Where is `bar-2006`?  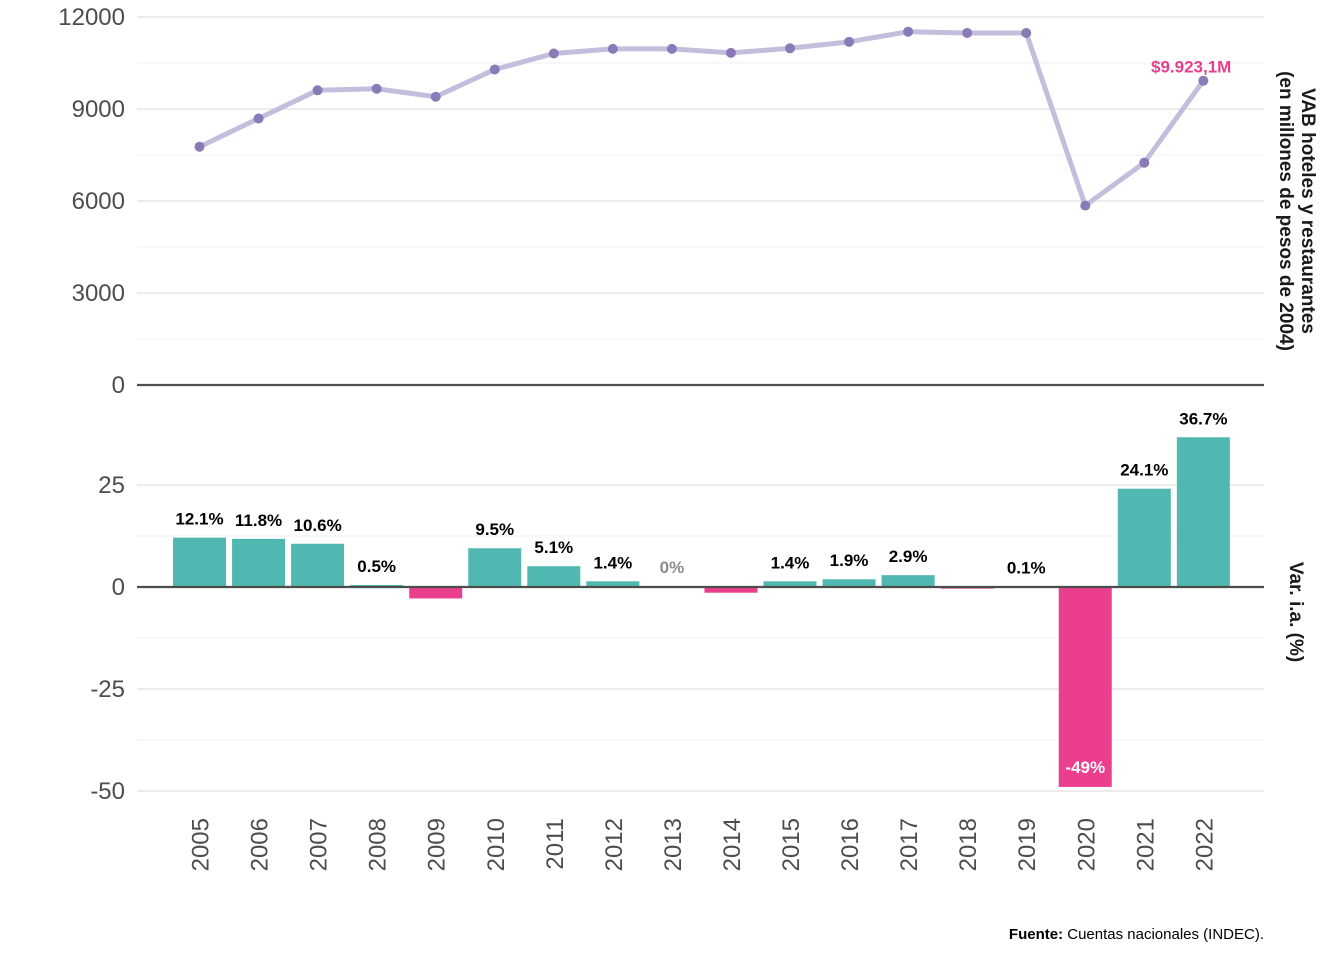 bar-2006 is located at coordinates (259, 562).